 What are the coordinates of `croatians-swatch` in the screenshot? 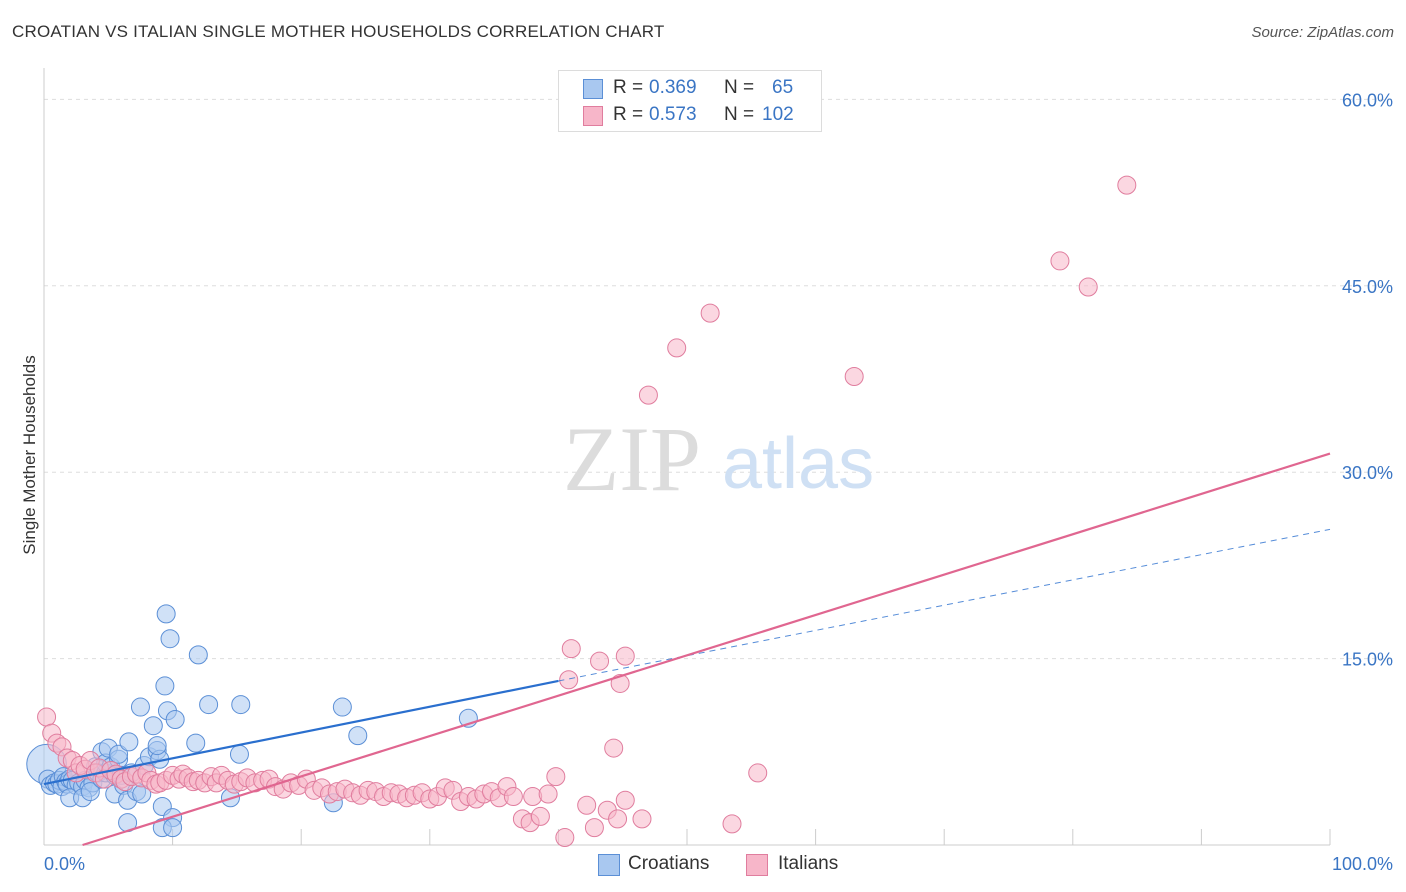 It's located at (593, 89).